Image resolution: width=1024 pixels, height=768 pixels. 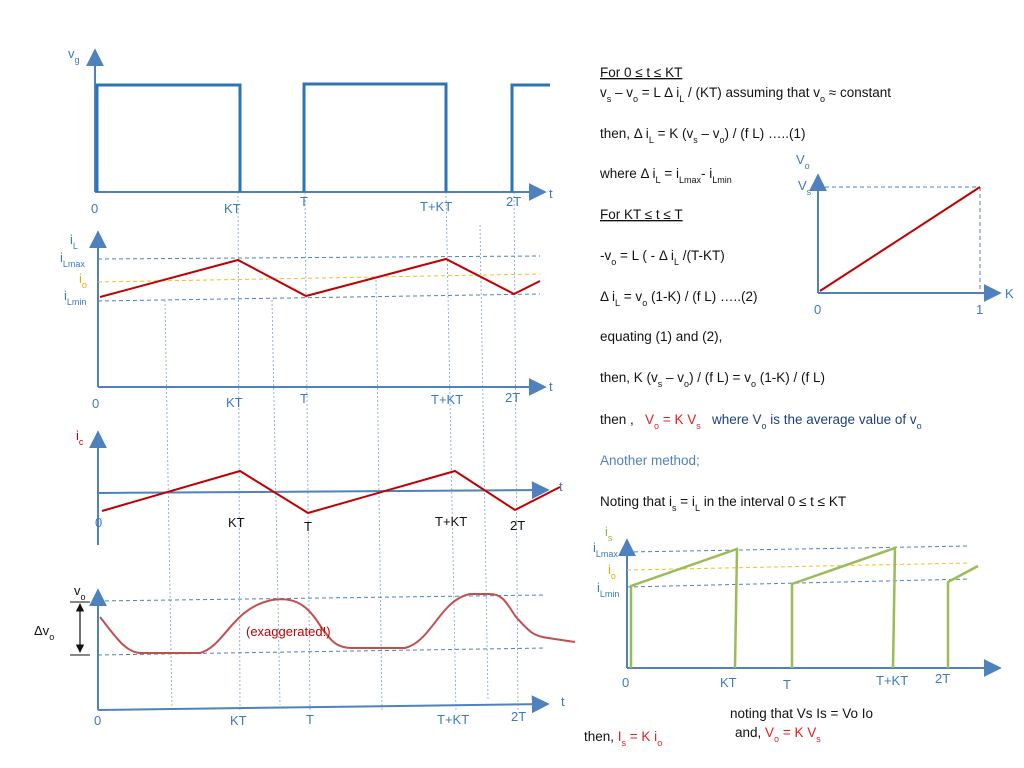 I want to click on vo-plot: vo Δvo (exaggerated!) t 0 KT T T+KT 2T, so click(x=305, y=655).